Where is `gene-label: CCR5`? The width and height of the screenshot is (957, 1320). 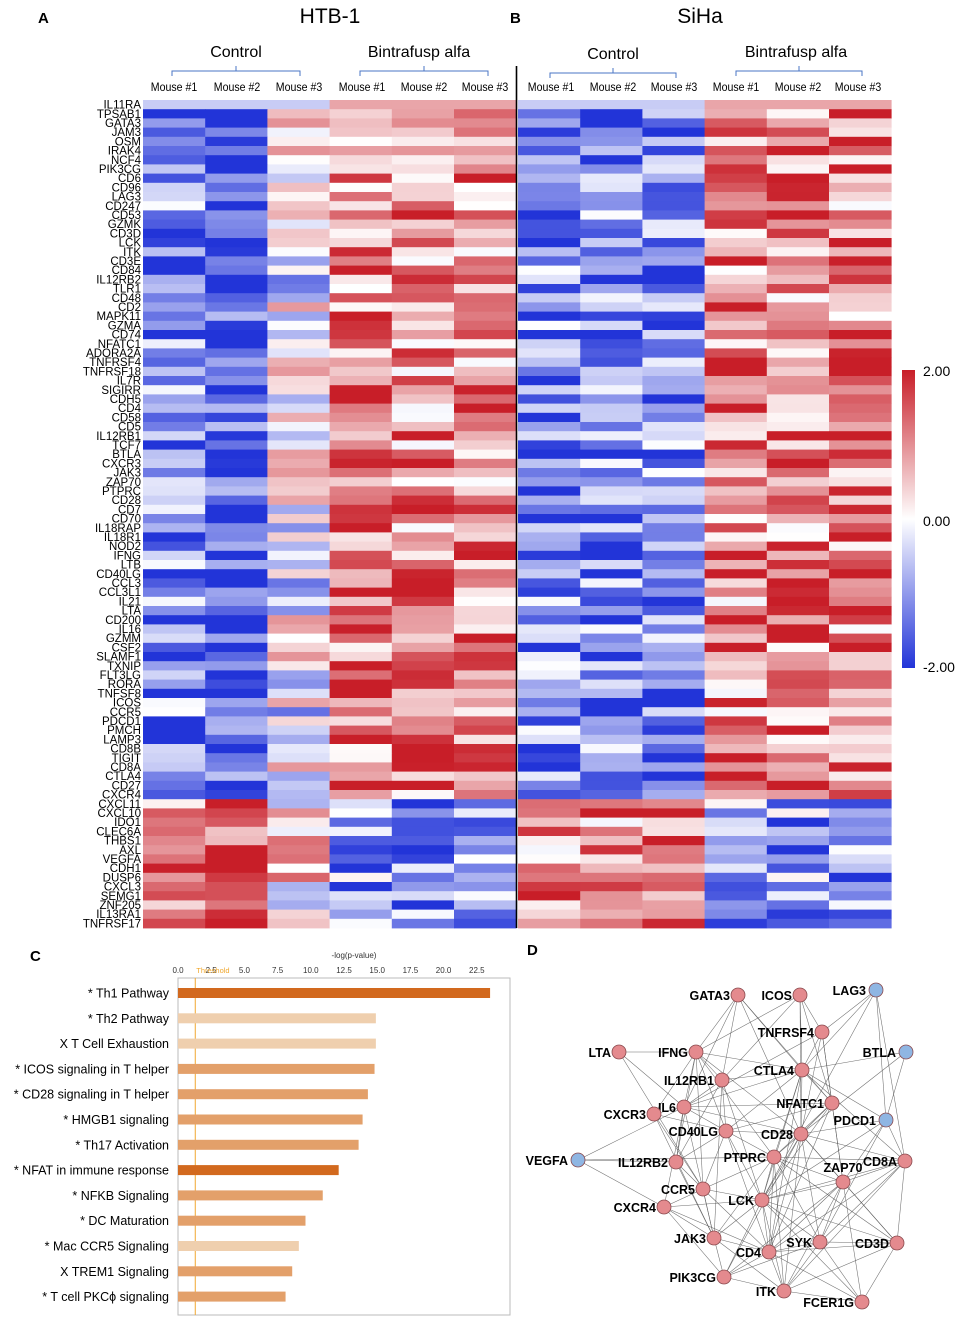
gene-label: CCR5 is located at coordinates (125, 713).